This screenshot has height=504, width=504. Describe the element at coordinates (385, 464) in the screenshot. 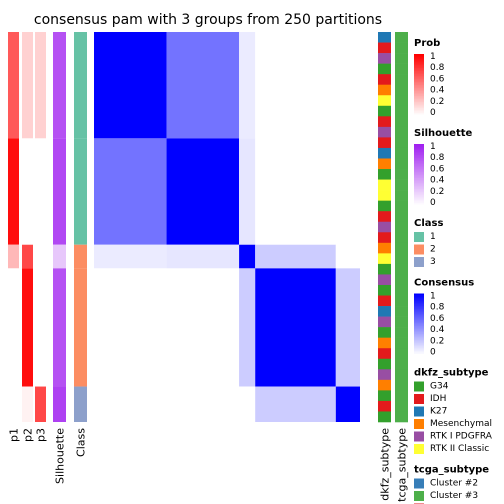

I see `label-dkfz-subtype: dkfz_subtype` at that location.